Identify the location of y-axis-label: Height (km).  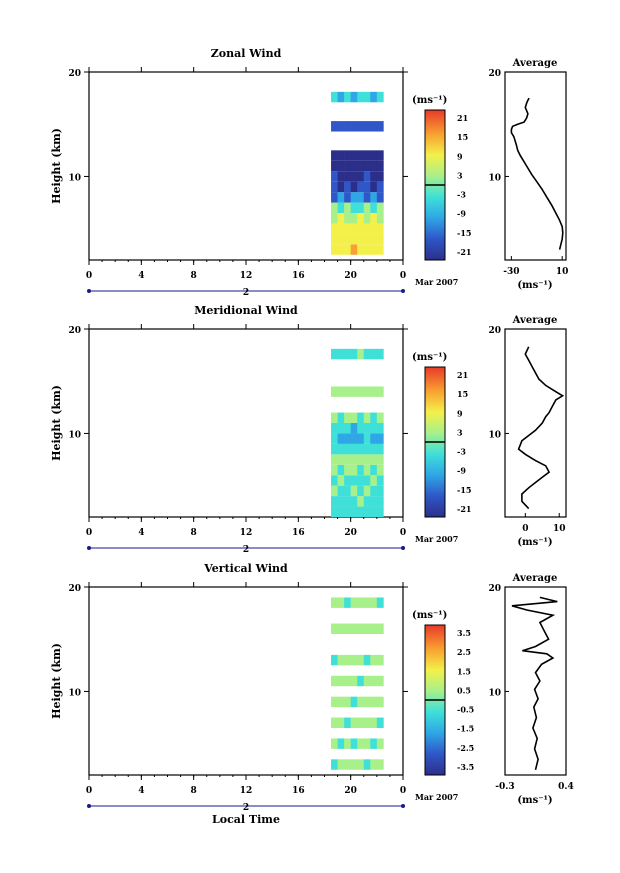
(56, 166).